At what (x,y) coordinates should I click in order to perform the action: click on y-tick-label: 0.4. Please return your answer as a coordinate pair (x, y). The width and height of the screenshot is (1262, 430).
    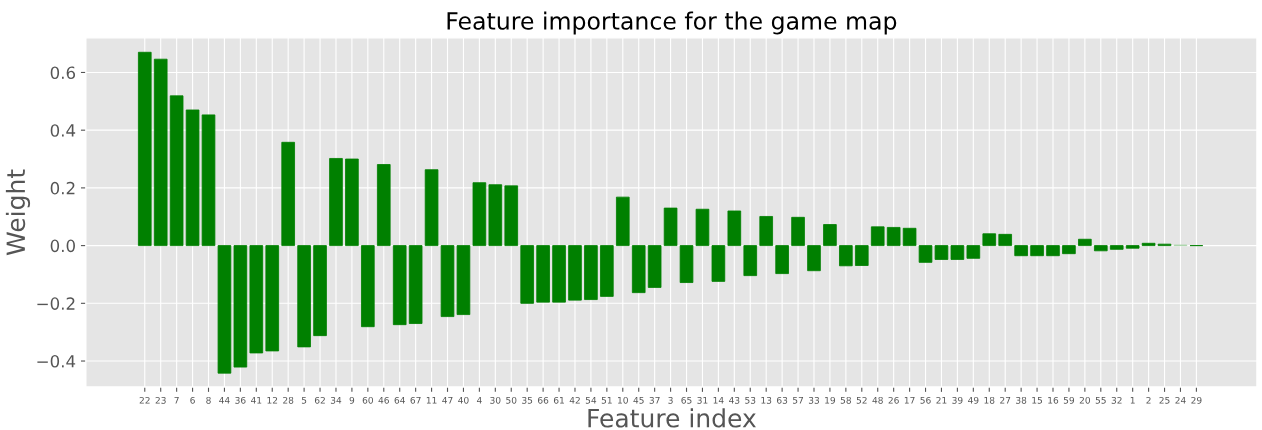
    Looking at the image, I should click on (63, 130).